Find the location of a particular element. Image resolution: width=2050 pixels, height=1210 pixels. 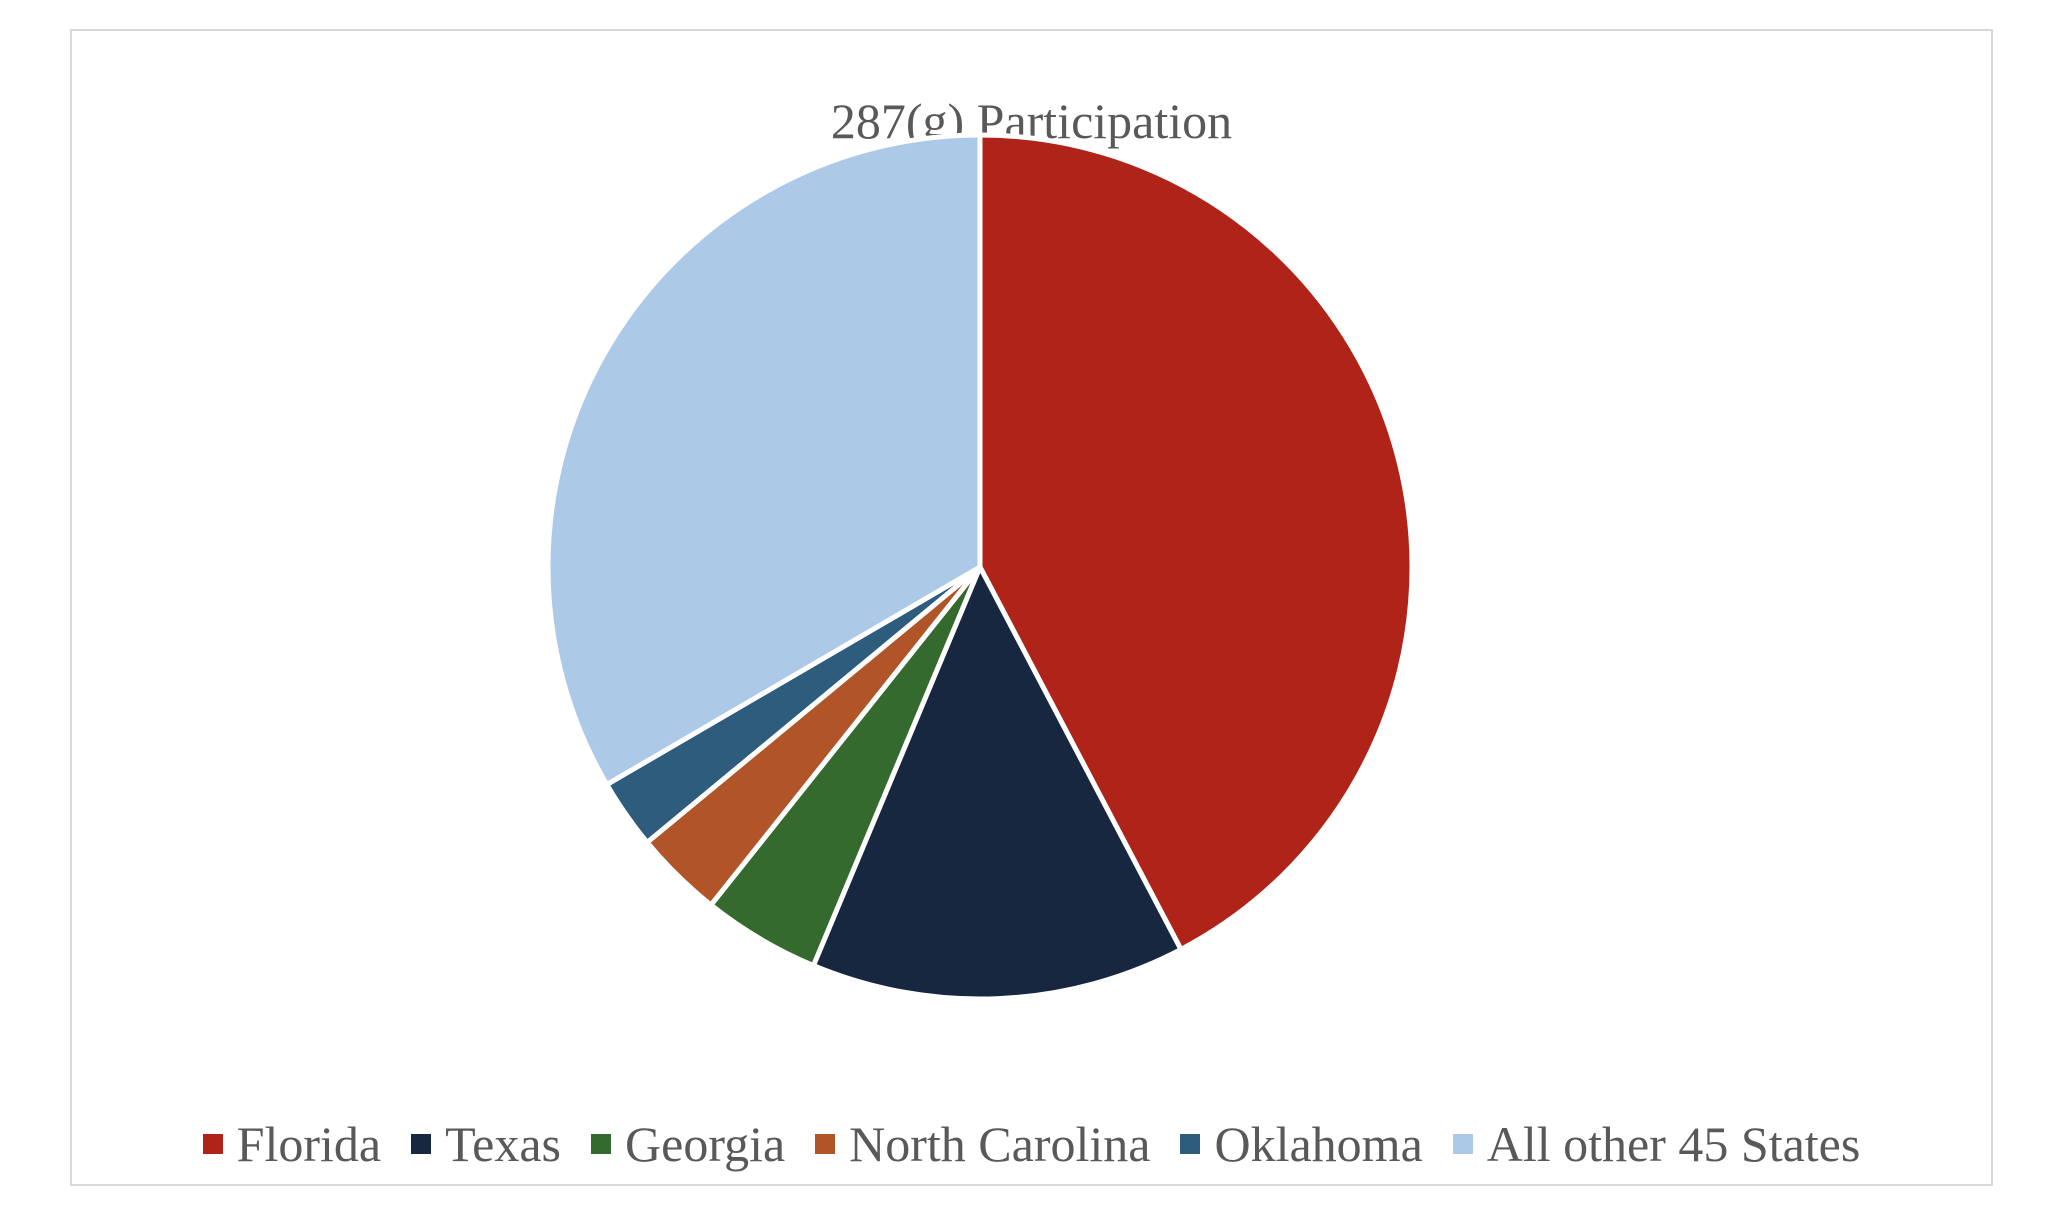

legend-label-oklahoma: Oklahoma is located at coordinates (1318, 1144).